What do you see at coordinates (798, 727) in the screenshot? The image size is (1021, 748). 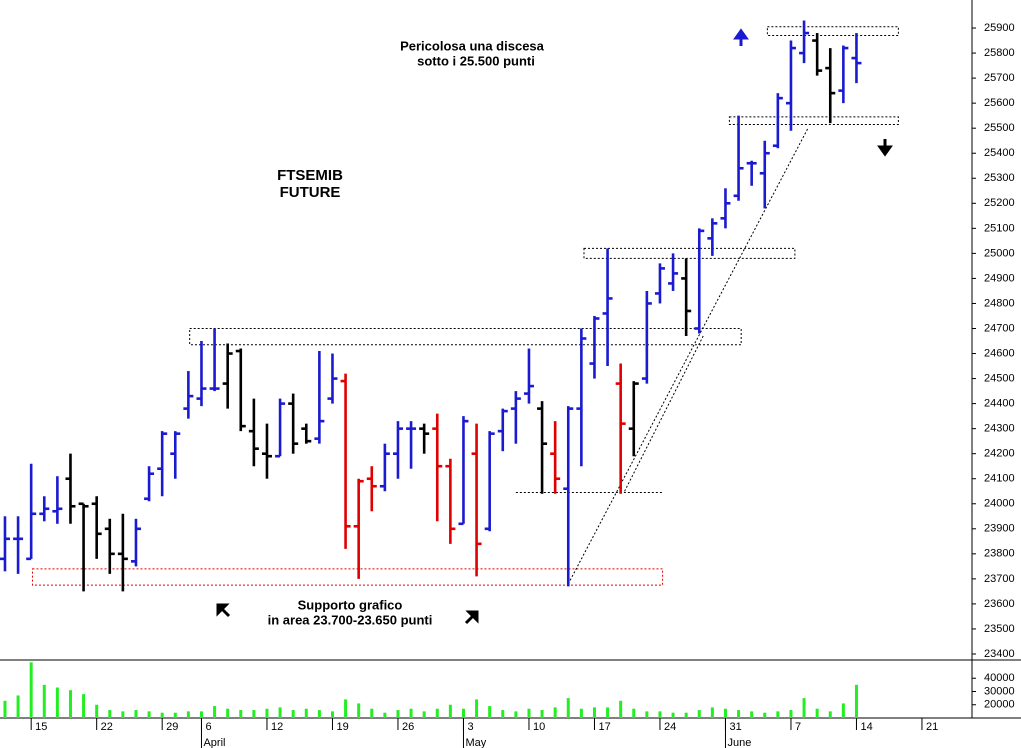 I see `x-tick-label: 7` at bounding box center [798, 727].